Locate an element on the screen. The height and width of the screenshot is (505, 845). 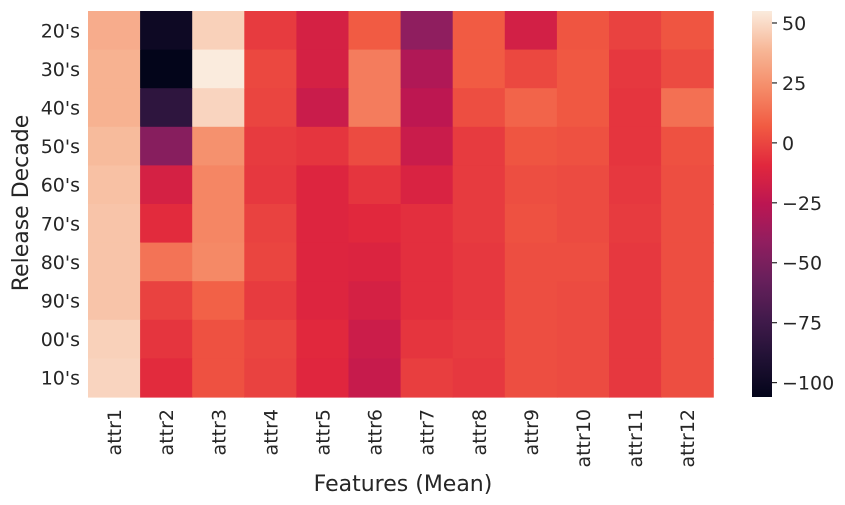
colorbar-tick-label: −50 is located at coordinates (802, 264).